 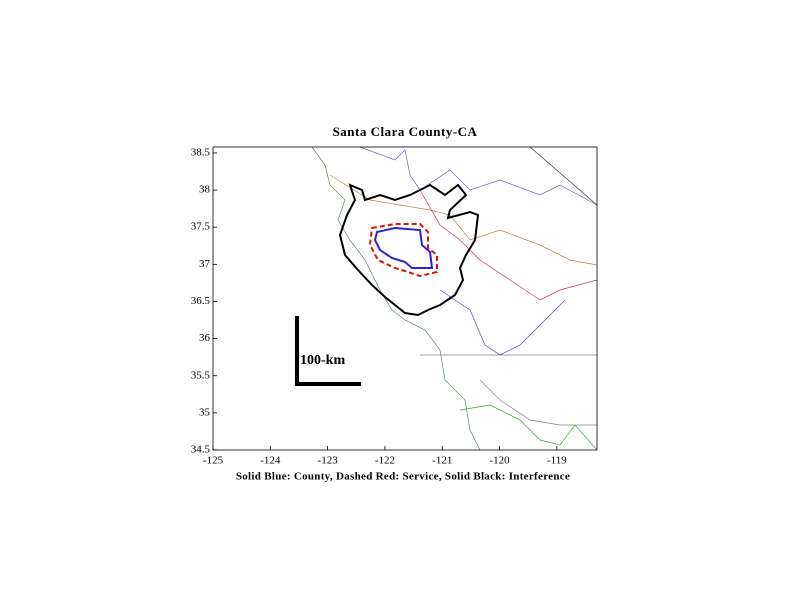 What do you see at coordinates (201, 227) in the screenshot?
I see `y-tick-label: 37.5` at bounding box center [201, 227].